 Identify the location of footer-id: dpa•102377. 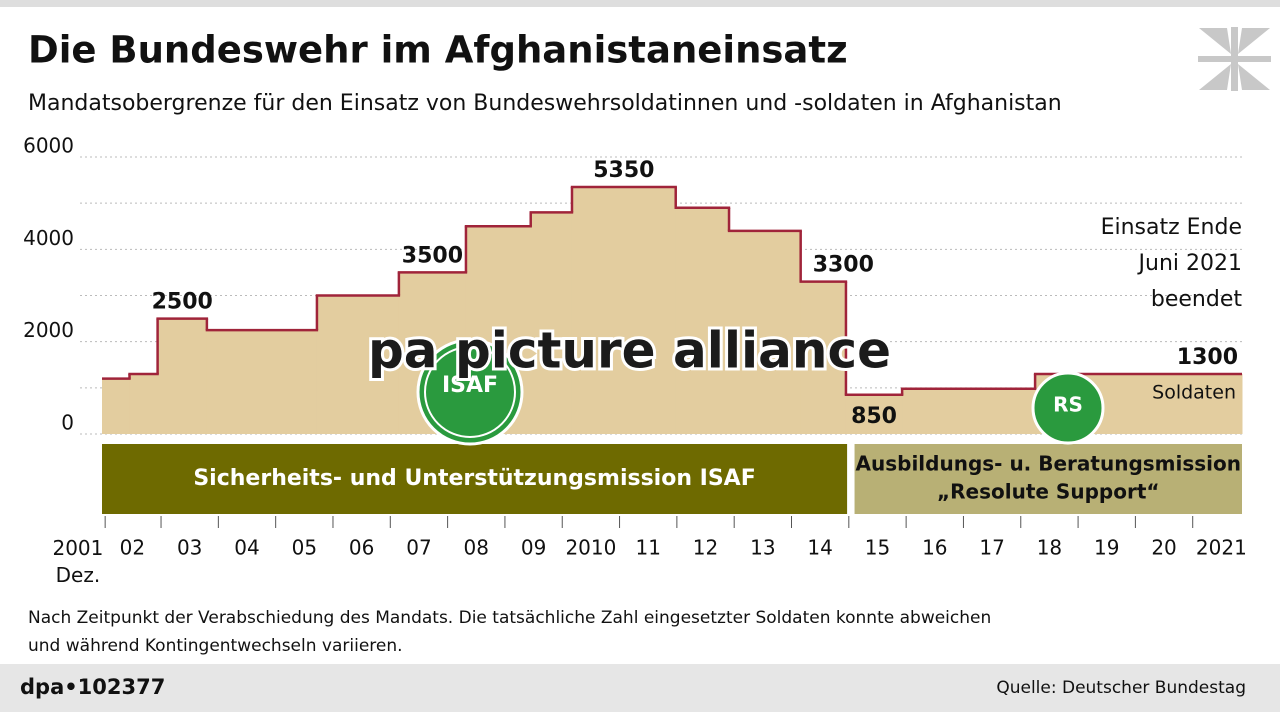
(92, 687).